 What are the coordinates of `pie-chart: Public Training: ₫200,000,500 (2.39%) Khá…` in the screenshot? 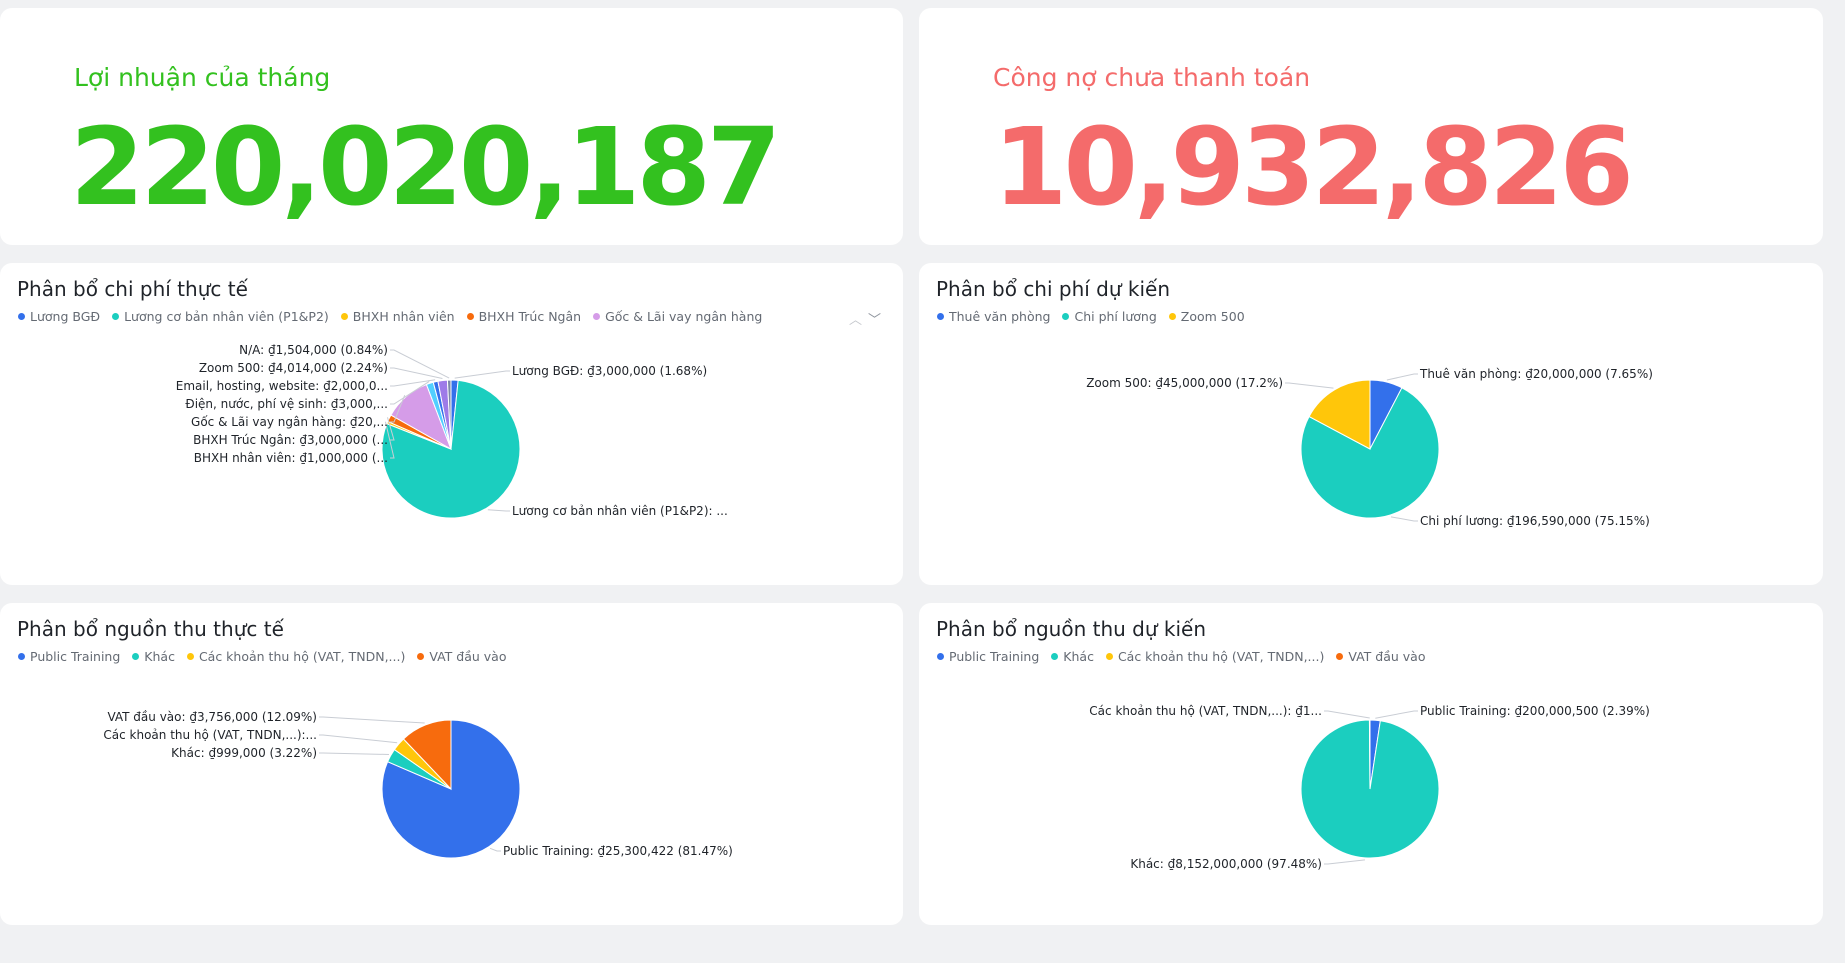 It's located at (1369, 787).